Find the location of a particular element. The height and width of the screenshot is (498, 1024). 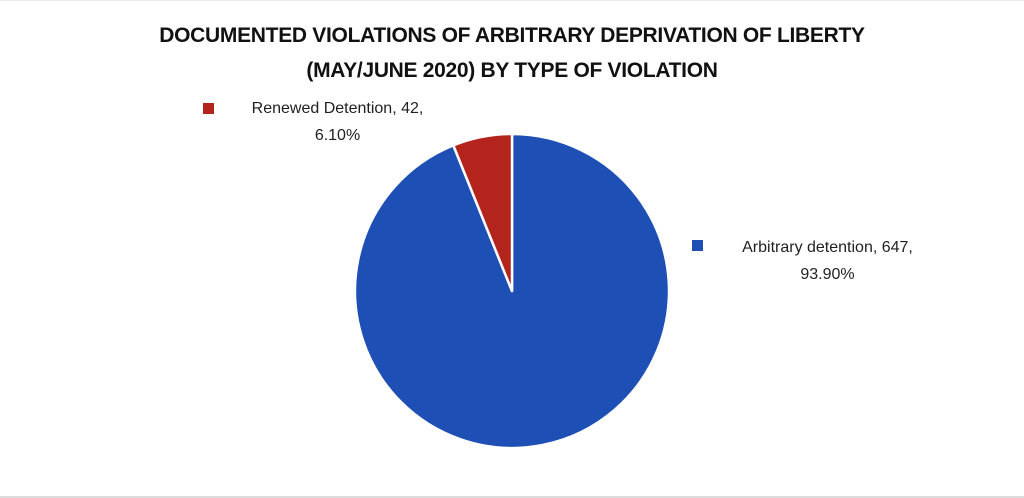

arbitrary-detention-label-line2: 93.90% is located at coordinates (827, 274).